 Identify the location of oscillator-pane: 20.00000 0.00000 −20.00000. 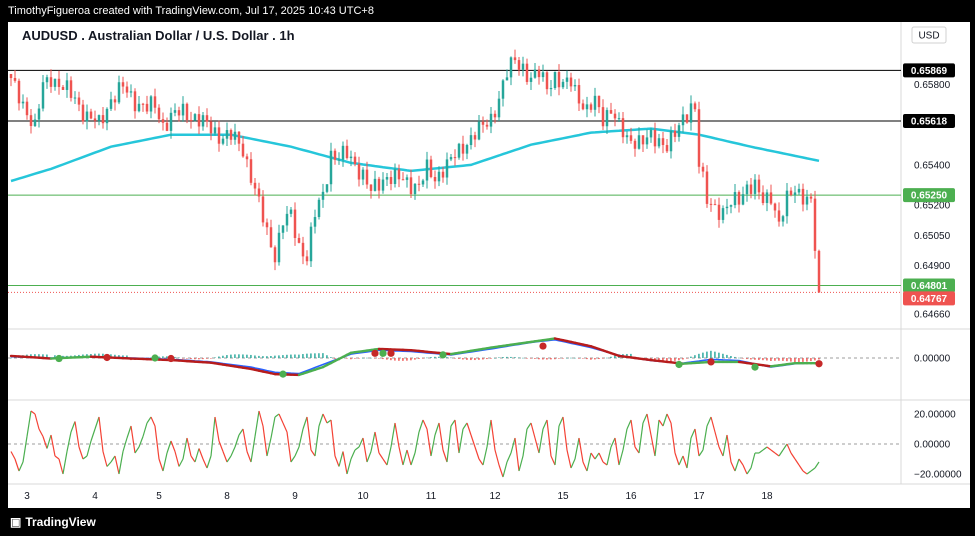
(485, 445).